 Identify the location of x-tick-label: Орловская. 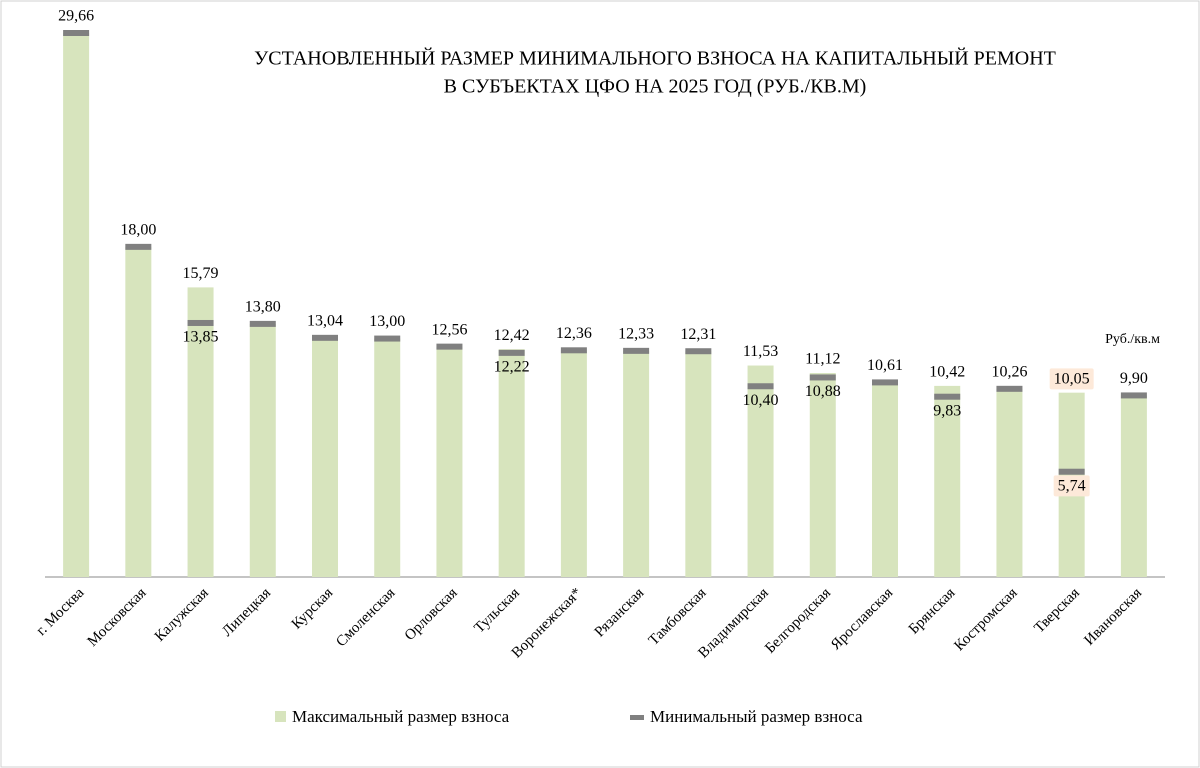
(431, 614).